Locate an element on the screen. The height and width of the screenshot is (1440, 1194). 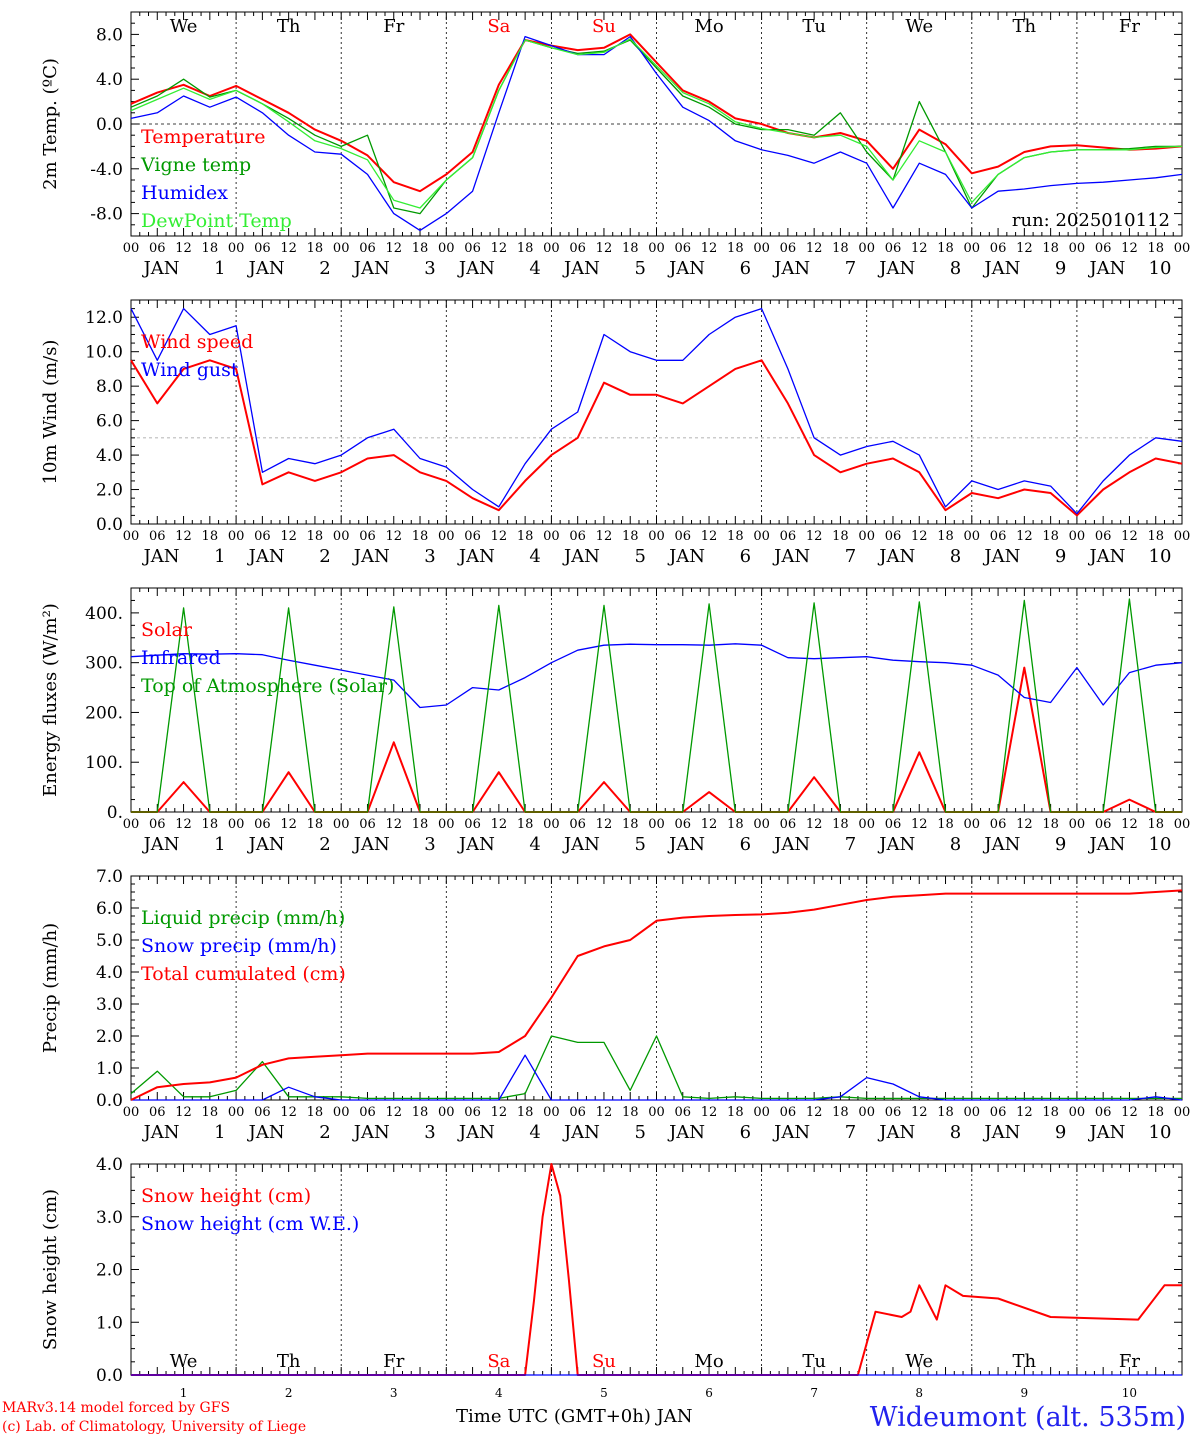
y-tick-label: 10.0 is located at coordinates (104, 353).